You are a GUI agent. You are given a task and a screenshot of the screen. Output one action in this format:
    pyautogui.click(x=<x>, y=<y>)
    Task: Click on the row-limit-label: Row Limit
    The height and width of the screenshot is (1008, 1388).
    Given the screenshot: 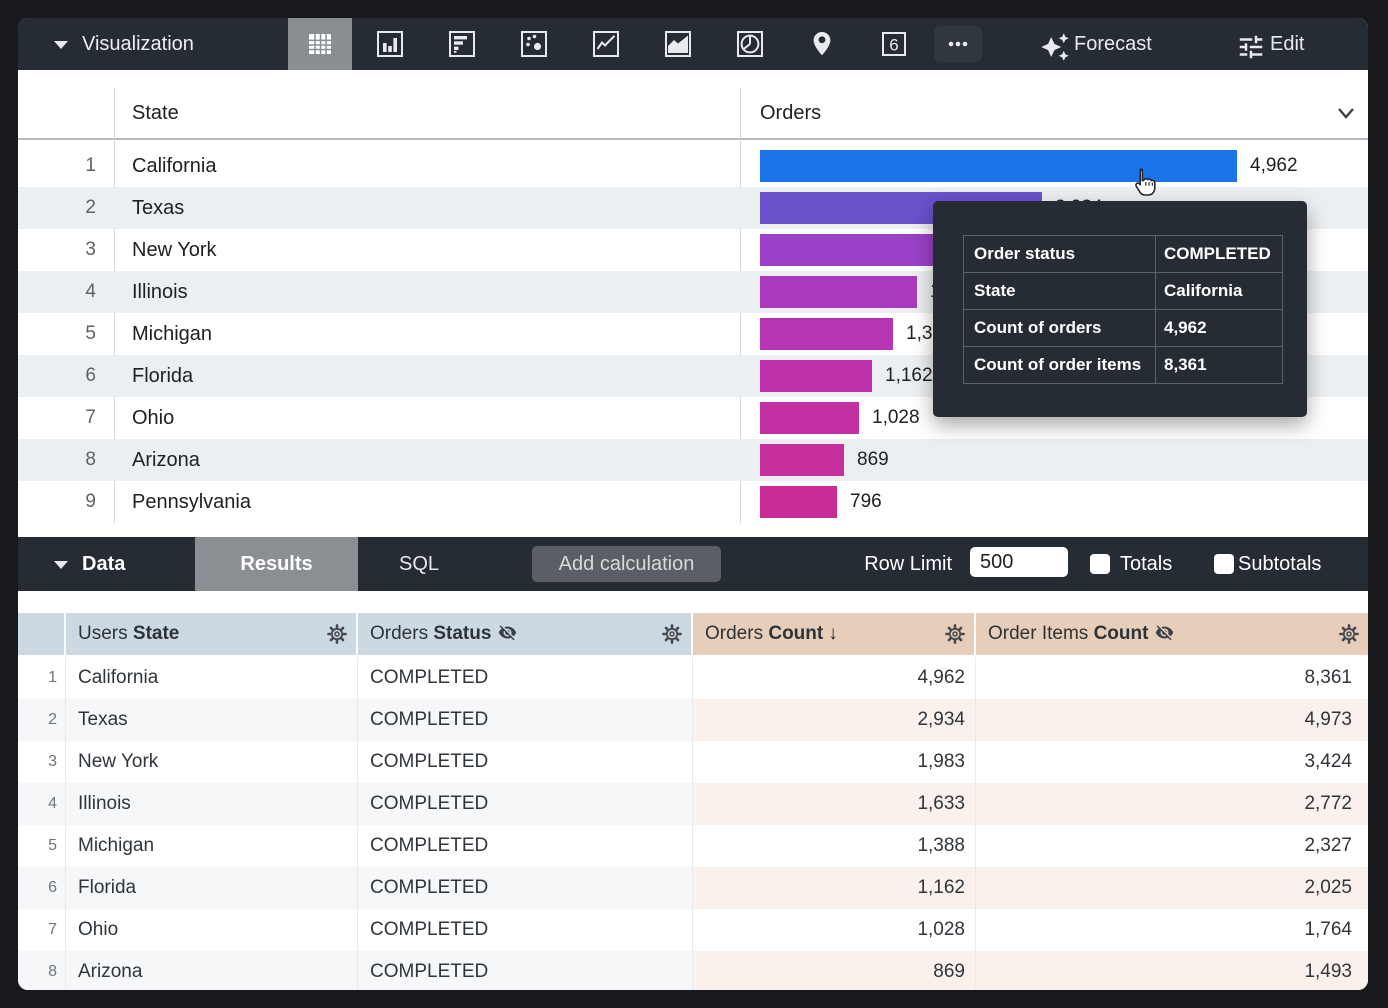 What is the action you would take?
    pyautogui.click(x=908, y=564)
    